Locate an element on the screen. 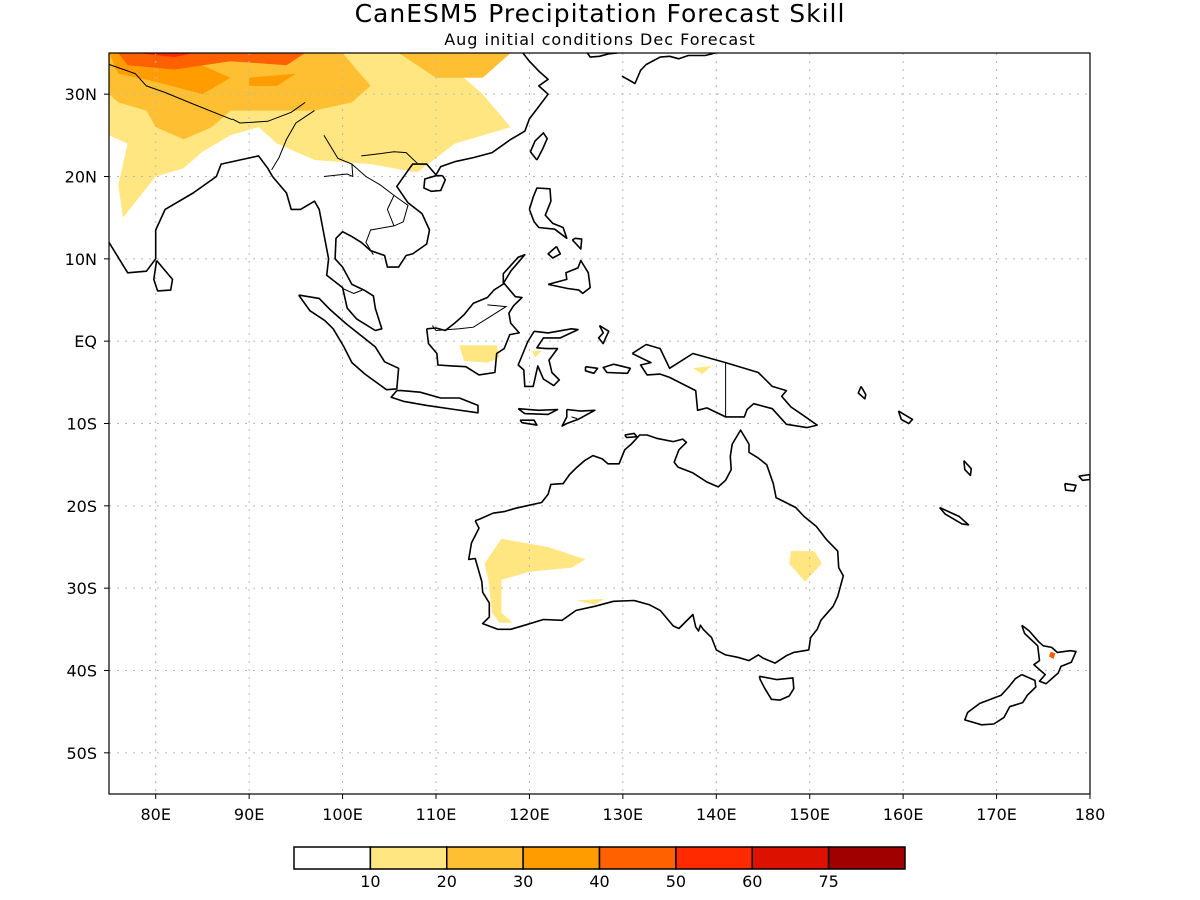  lon-tick-label: 120E is located at coordinates (529, 814).